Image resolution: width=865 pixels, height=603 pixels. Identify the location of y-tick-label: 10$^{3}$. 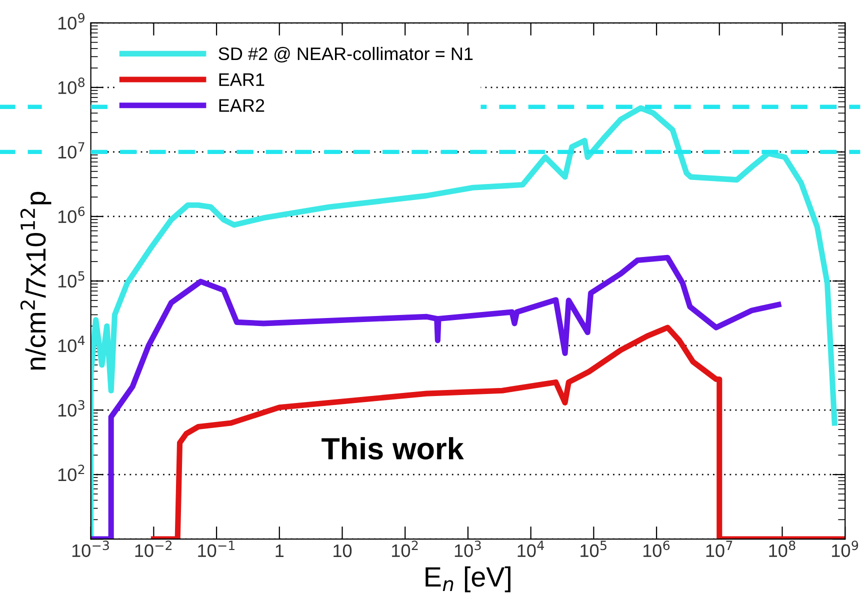
(71, 408).